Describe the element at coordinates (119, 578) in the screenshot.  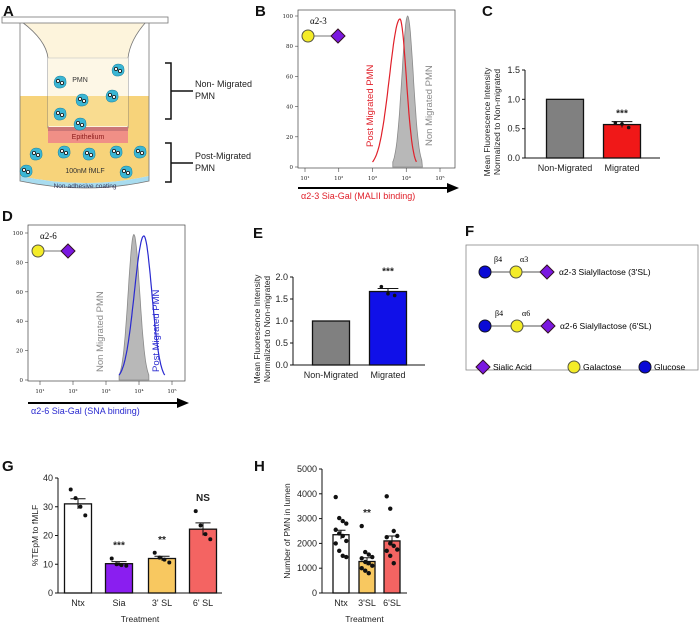
I see `bar-sia` at that location.